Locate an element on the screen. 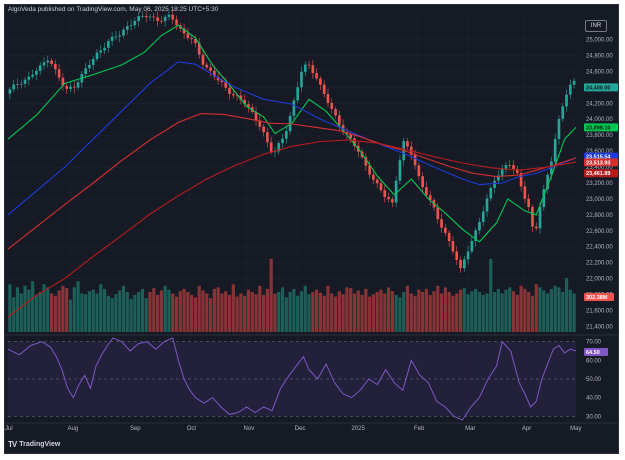 The height and width of the screenshot is (460, 625). price-tick-label: 24,600.00 is located at coordinates (599, 72).